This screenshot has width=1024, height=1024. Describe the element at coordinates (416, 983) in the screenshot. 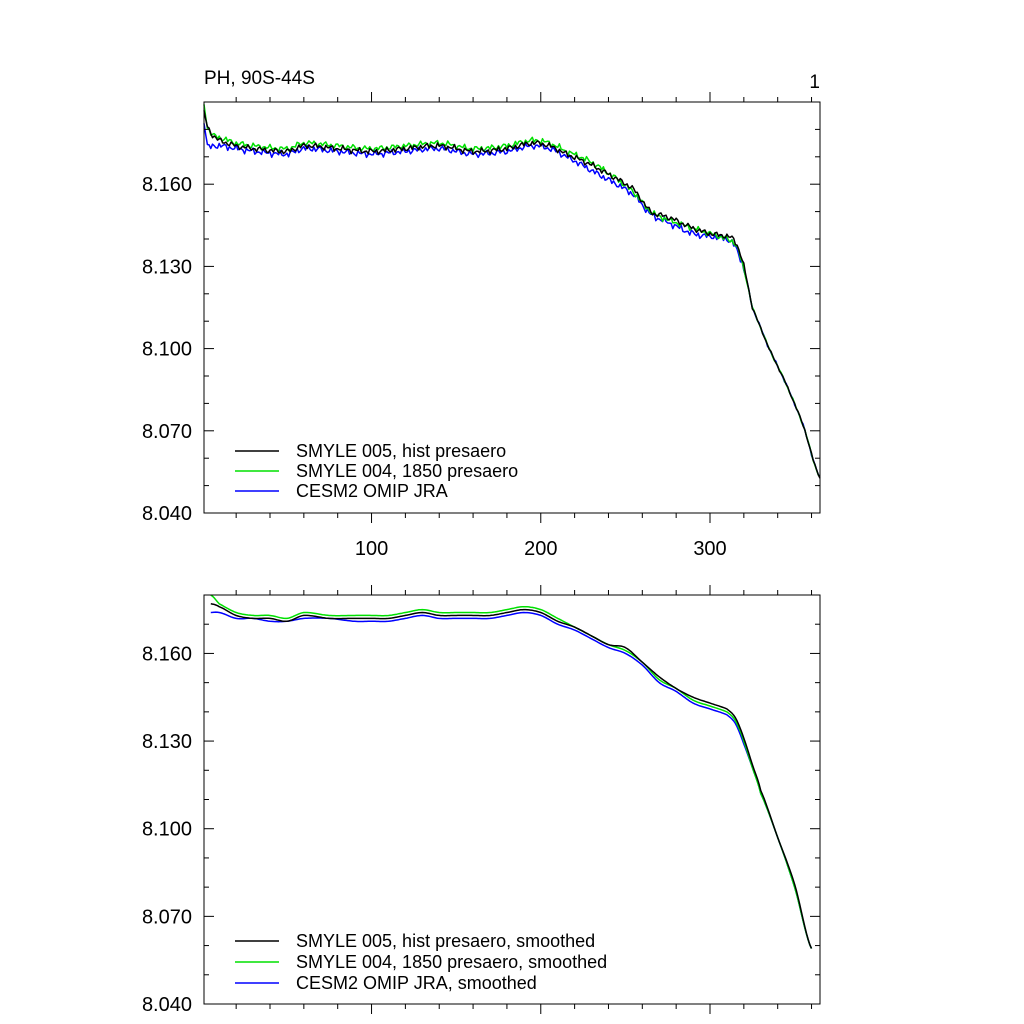

I see `legend-entry-label: CESM2 OMIP JRA, smoothed` at that location.